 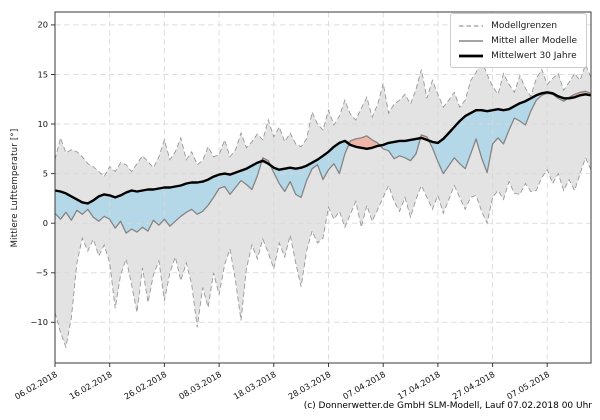 I want to click on legend-item-modellgrenzen: Modellgrenzen, so click(x=517, y=25).